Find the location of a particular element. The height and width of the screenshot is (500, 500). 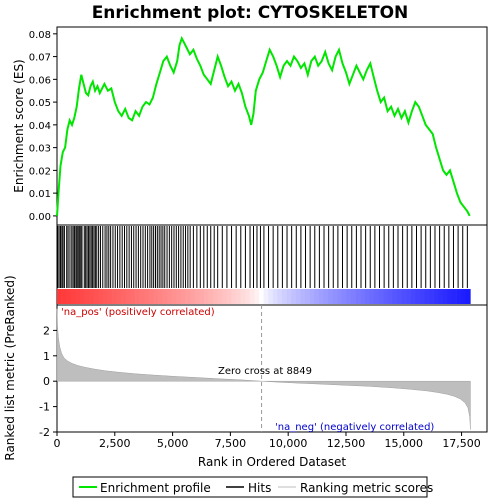

rank-x-tick-label: 12,500 is located at coordinates (346, 443).